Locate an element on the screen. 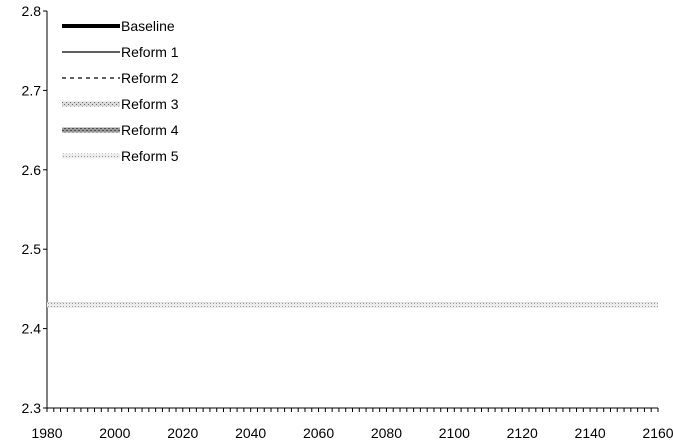  legend-label: Reform 1 is located at coordinates (150, 52).